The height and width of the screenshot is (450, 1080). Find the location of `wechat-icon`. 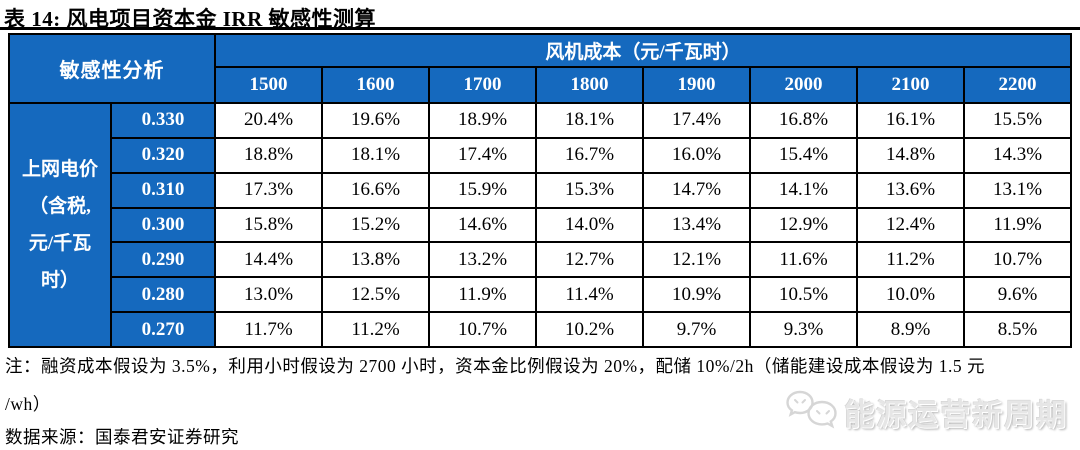

wechat-icon is located at coordinates (812, 411).